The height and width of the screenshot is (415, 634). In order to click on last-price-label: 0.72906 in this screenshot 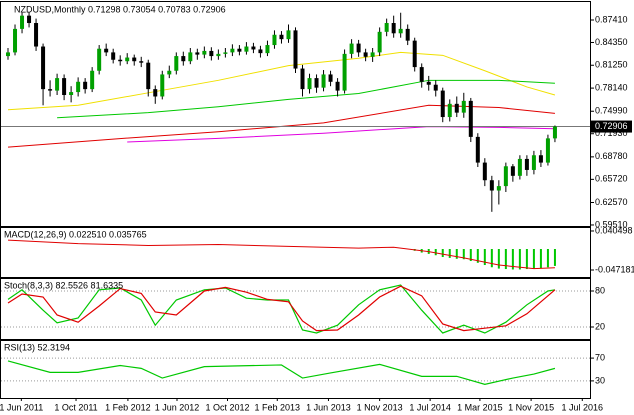, I will do `click(611, 126)`.